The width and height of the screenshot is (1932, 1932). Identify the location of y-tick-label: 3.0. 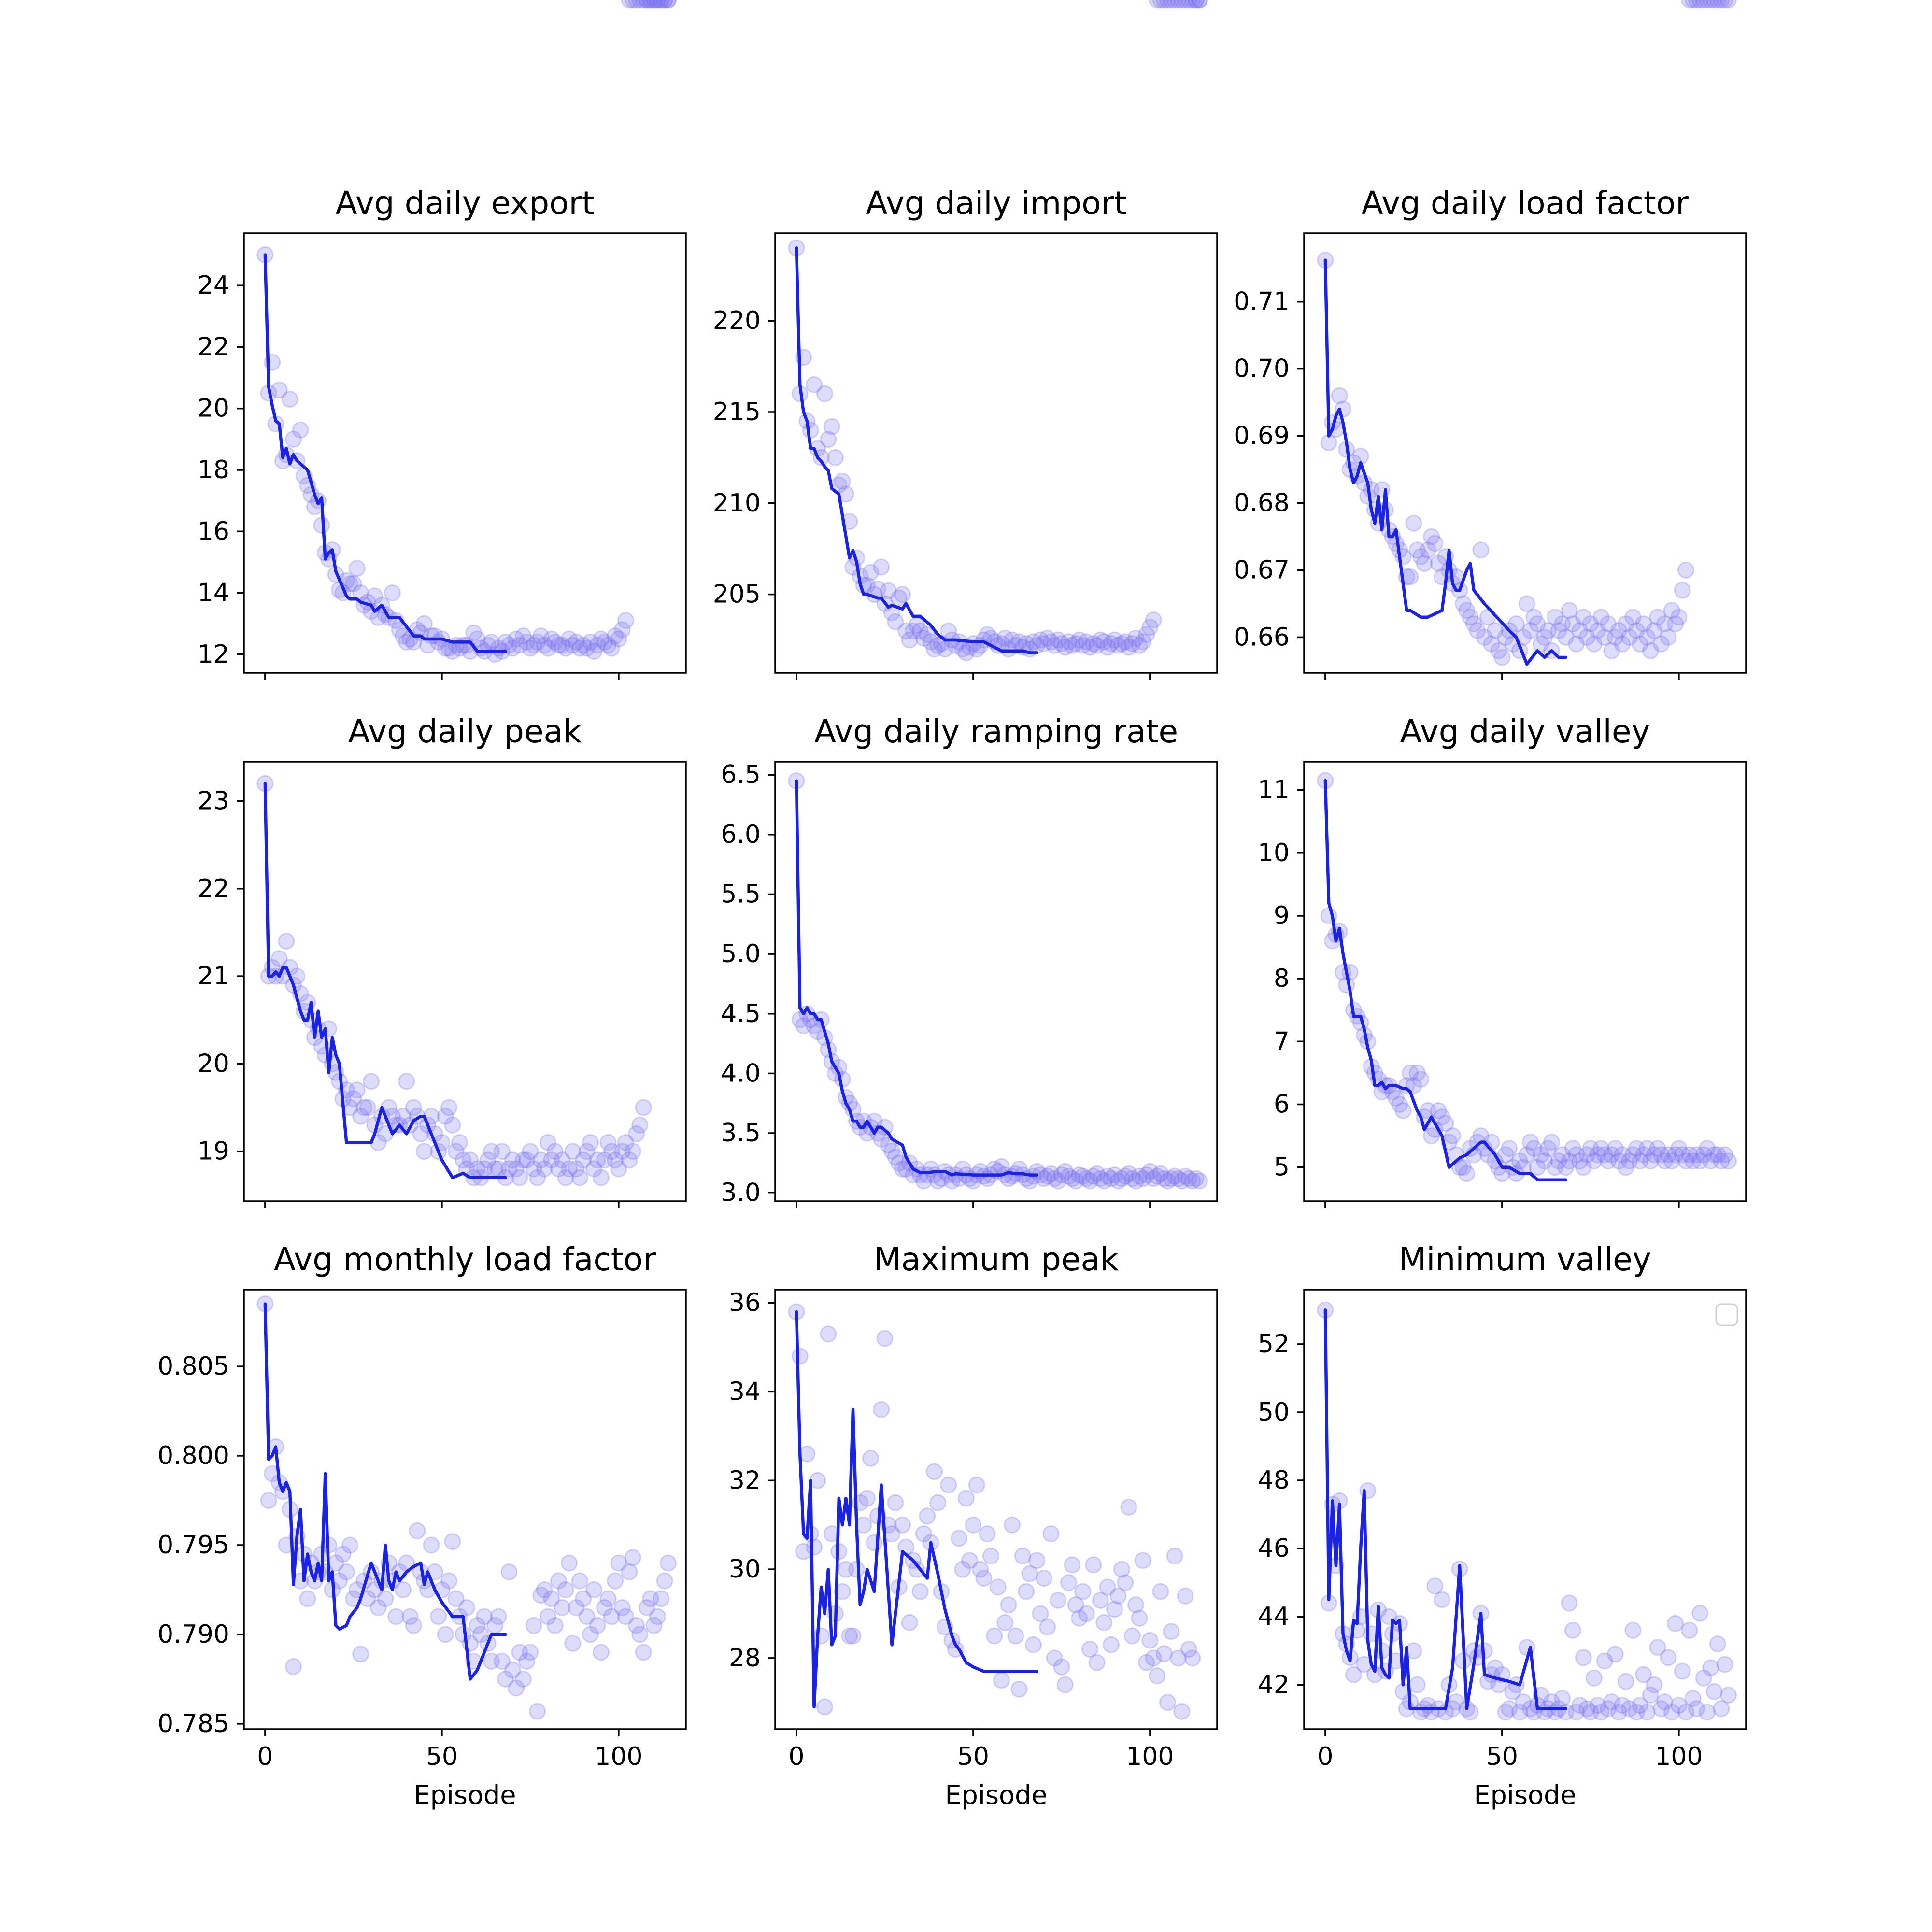
(741, 1193).